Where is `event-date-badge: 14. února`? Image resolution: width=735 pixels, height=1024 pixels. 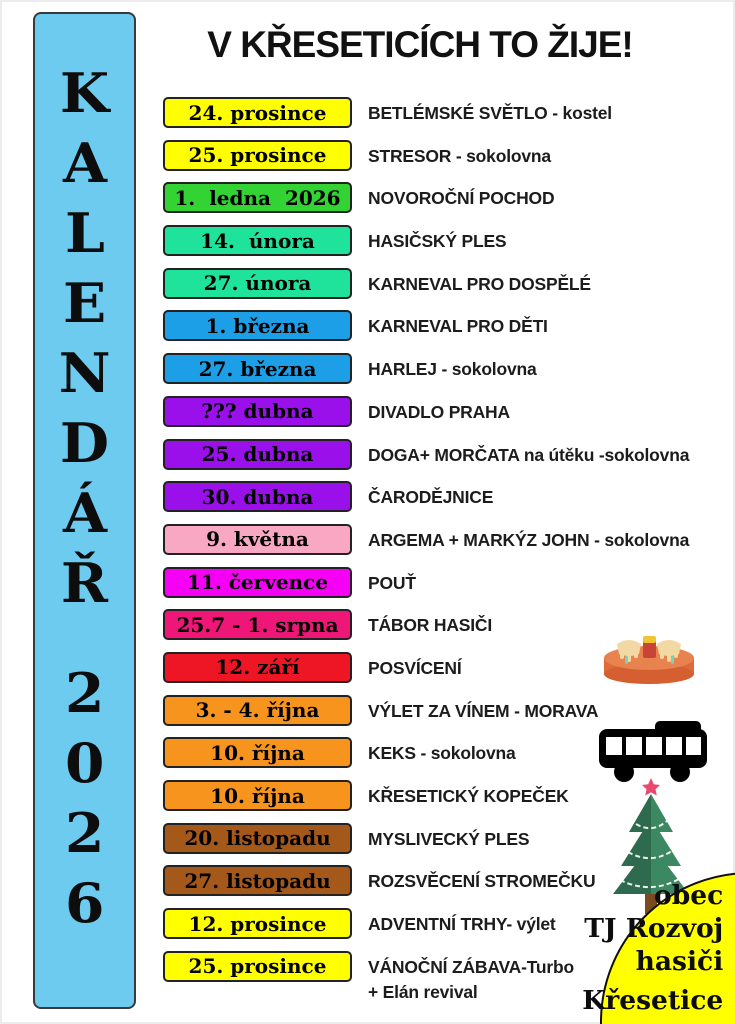
event-date-badge: 14. února is located at coordinates (257, 241).